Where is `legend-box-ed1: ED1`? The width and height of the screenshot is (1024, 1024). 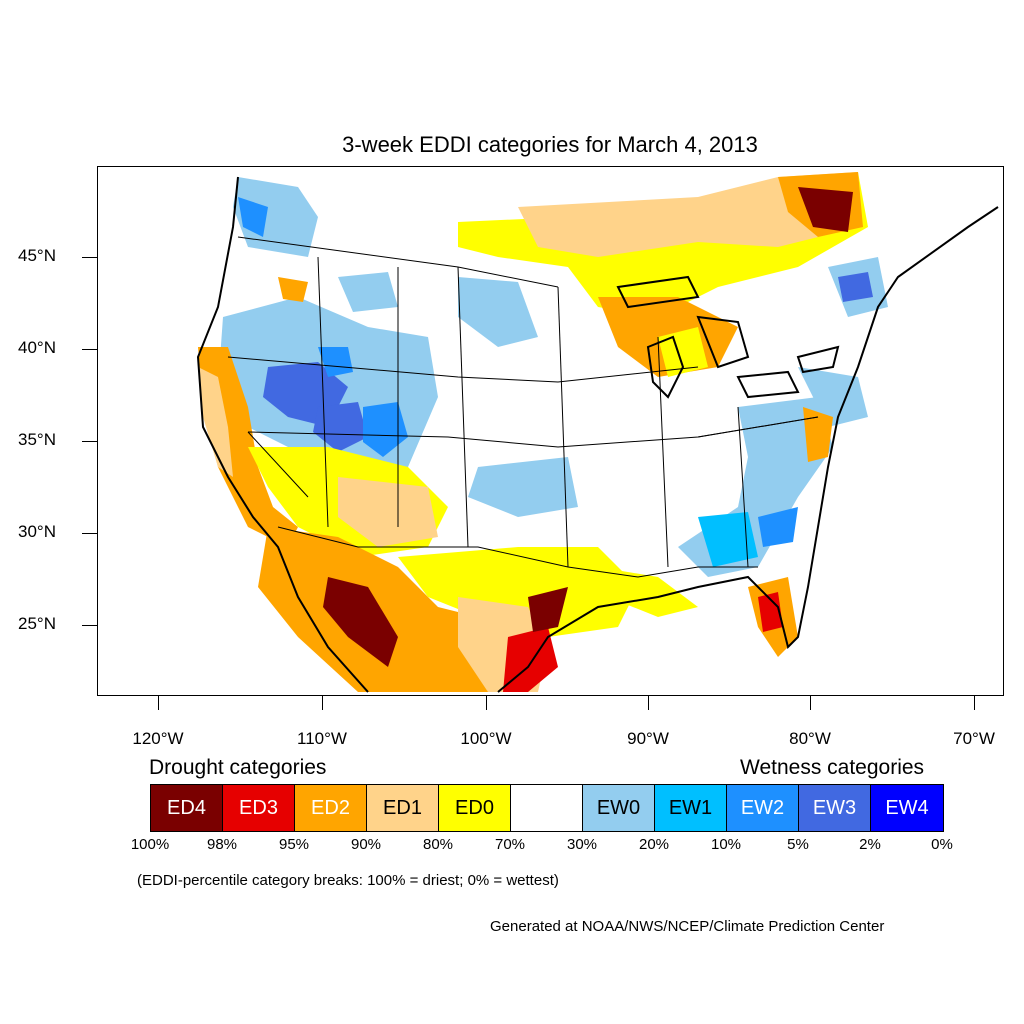
legend-box-ed1: ED1 is located at coordinates (403, 808).